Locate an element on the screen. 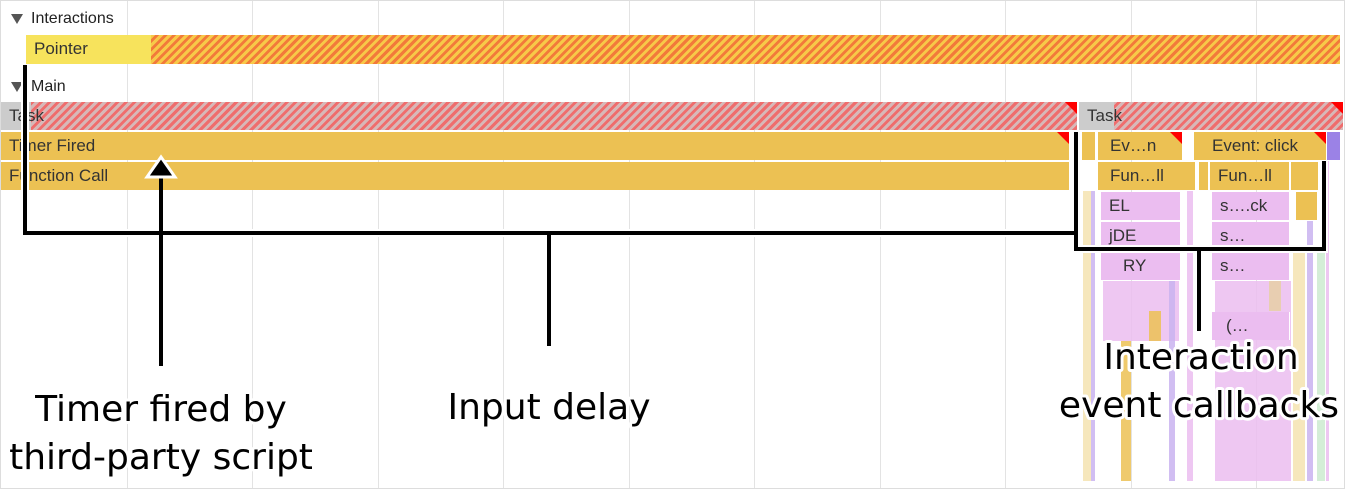 The height and width of the screenshot is (489, 1345). callbacks-bracket is located at coordinates (1200, 191).